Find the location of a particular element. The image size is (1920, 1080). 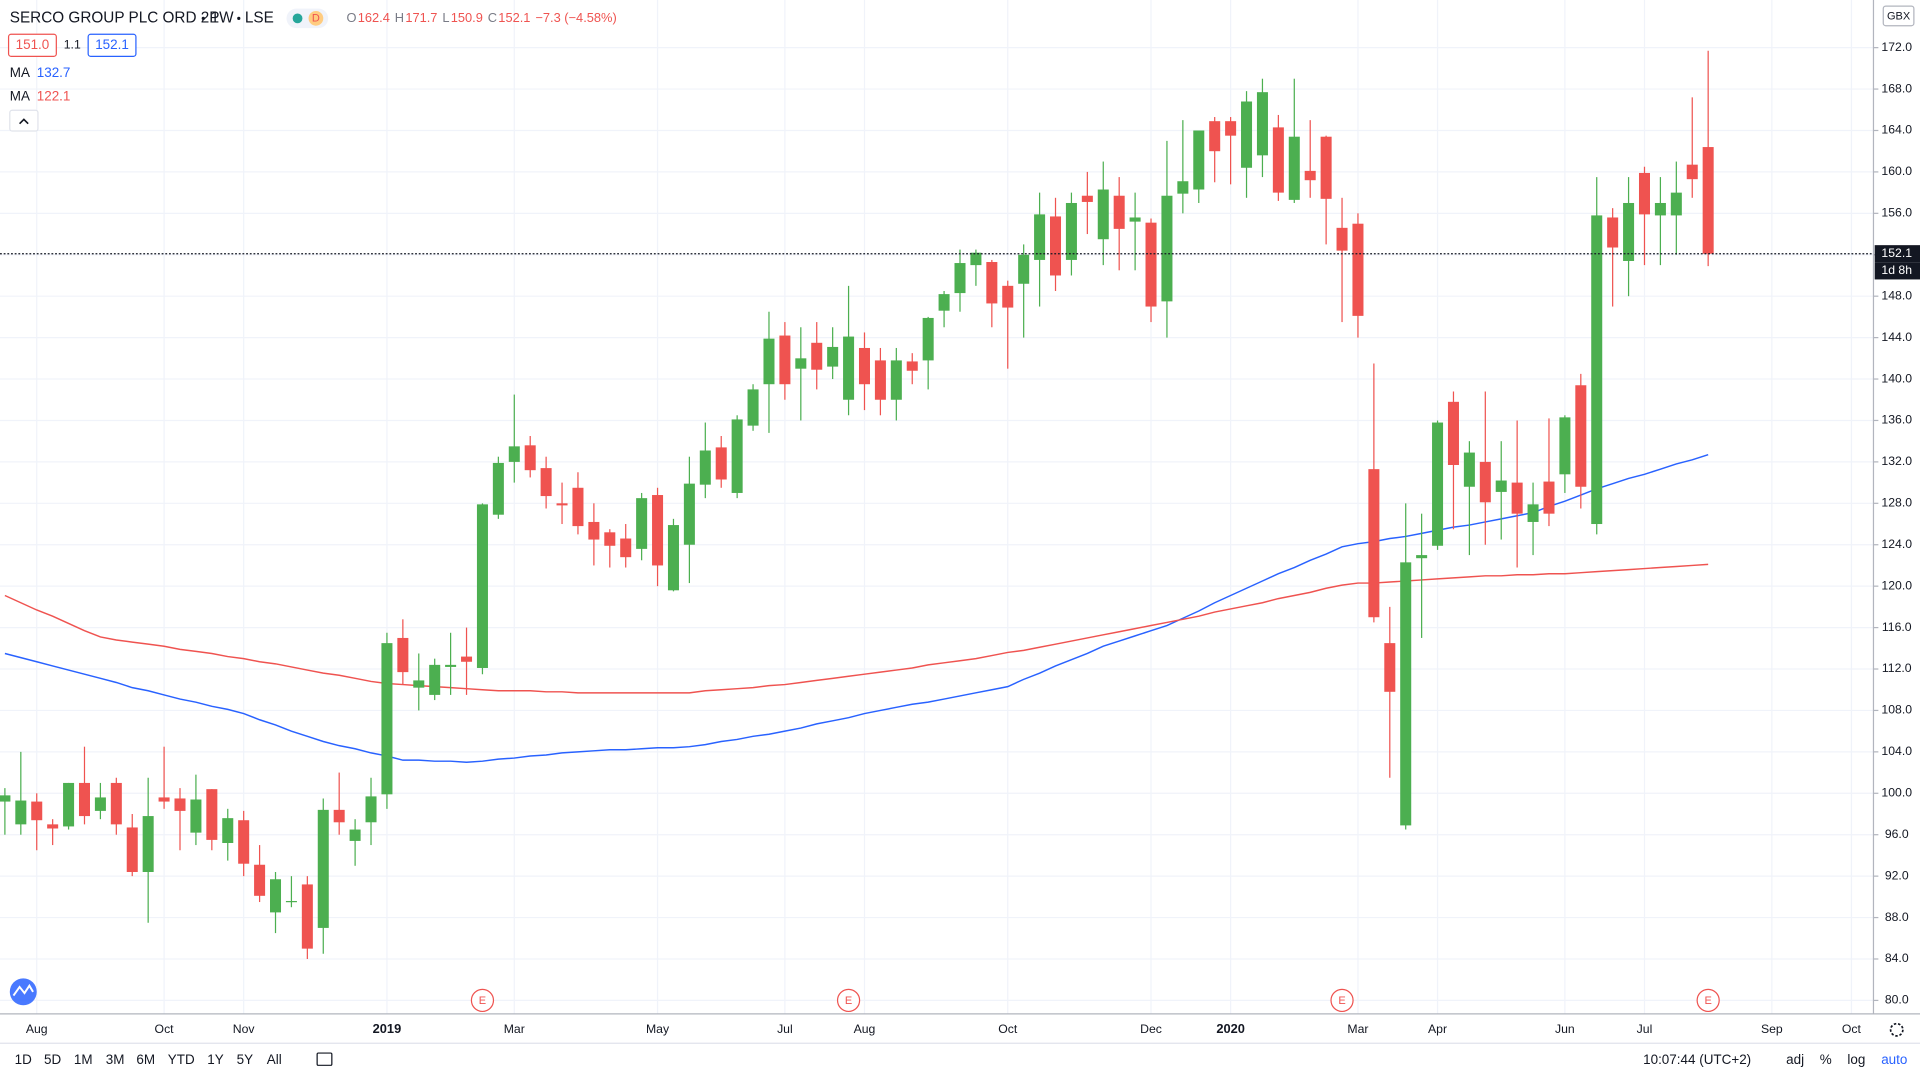

ask: 152.1 is located at coordinates (112, 44).